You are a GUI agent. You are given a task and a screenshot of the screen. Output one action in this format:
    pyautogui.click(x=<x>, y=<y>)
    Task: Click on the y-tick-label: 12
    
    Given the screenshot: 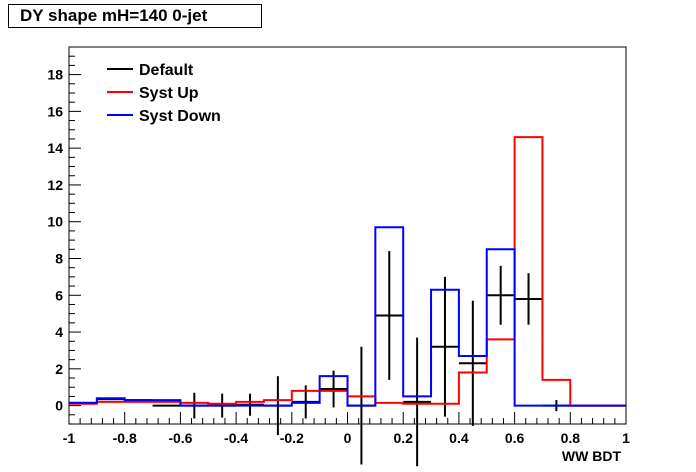 What is the action you would take?
    pyautogui.click(x=55, y=185)
    